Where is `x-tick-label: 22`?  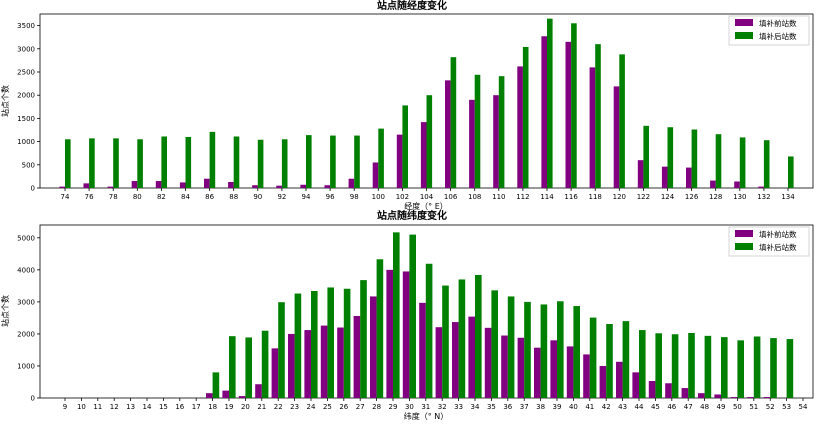 x-tick-label: 22 is located at coordinates (278, 407).